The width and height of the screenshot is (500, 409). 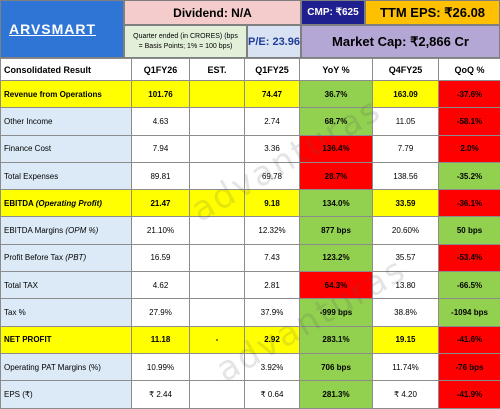 I want to click on cell-qoq: -41.6%, so click(x=469, y=339).